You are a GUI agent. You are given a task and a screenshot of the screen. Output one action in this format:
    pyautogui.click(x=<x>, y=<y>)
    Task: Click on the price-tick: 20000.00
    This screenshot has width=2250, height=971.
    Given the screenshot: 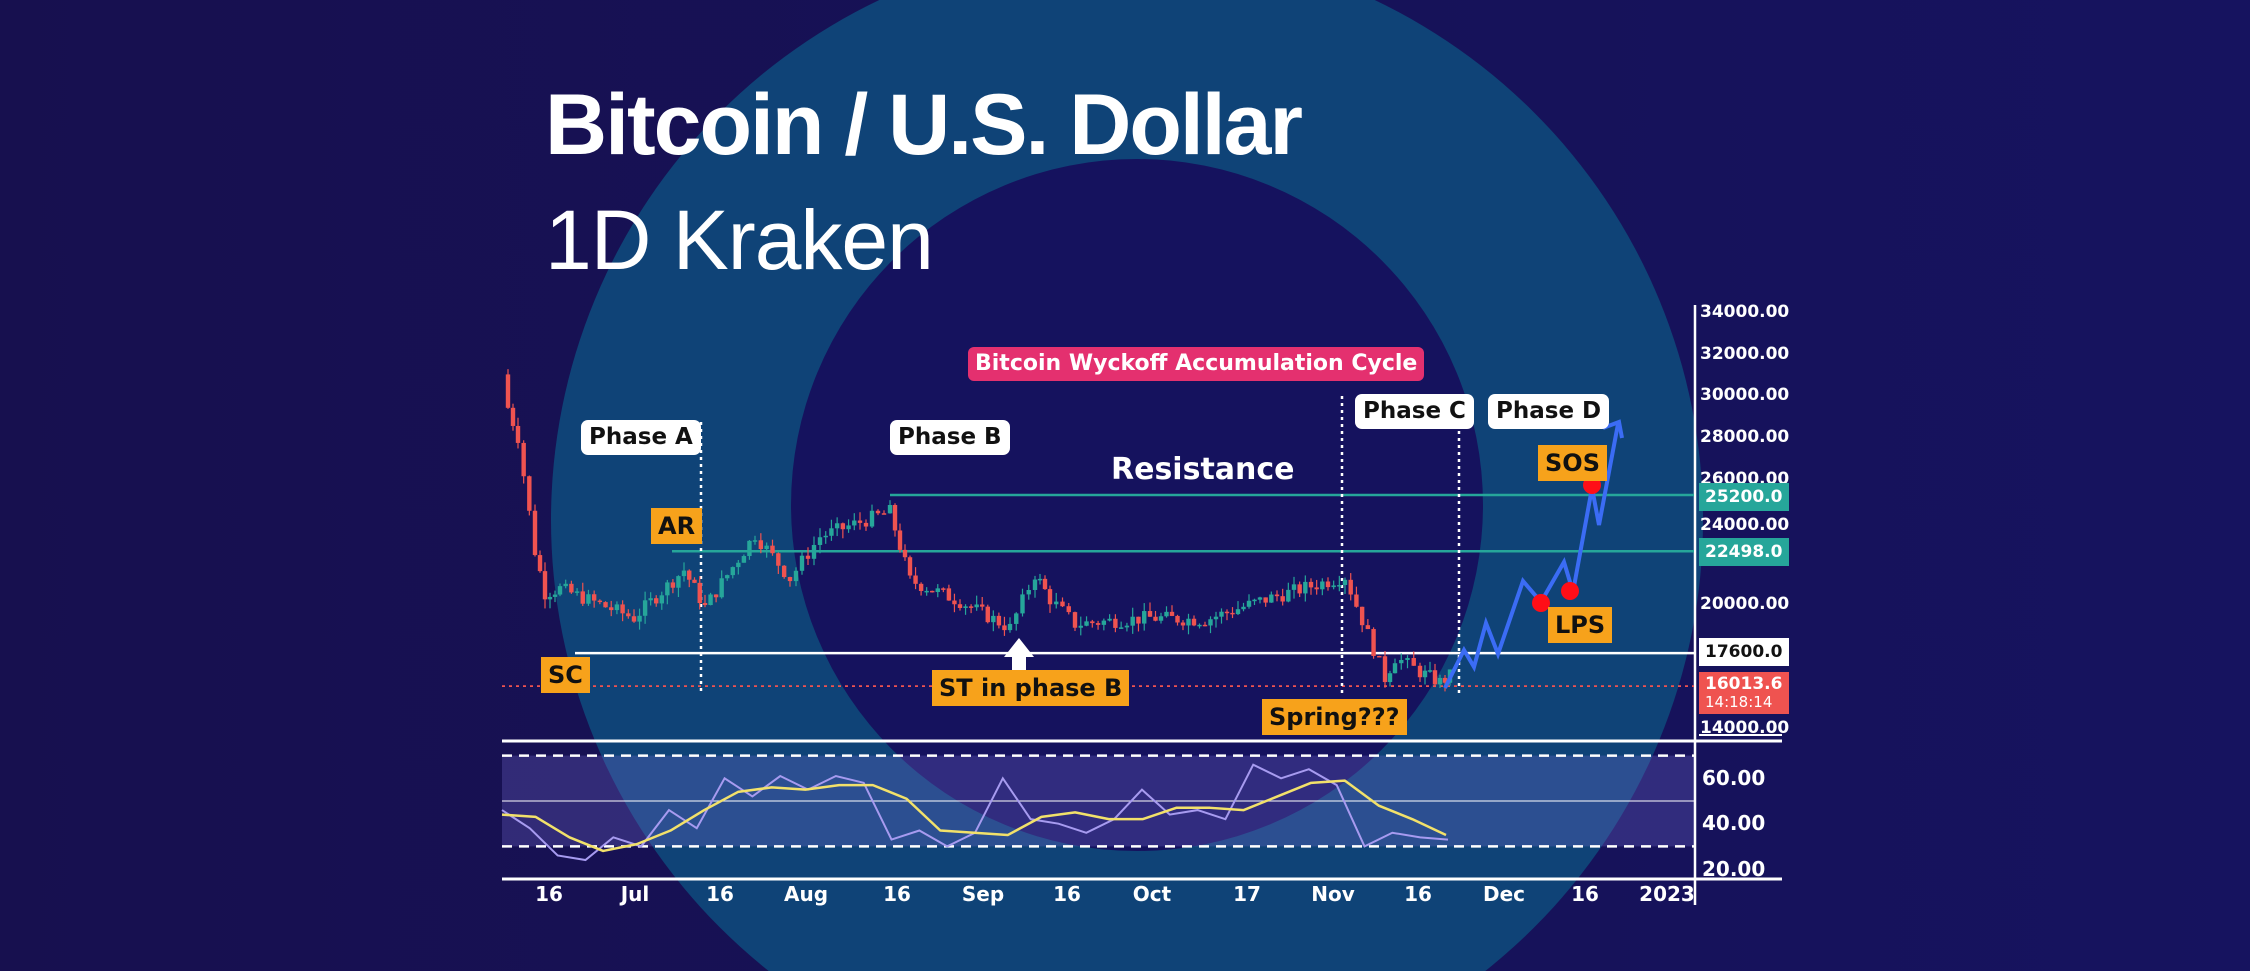 What is the action you would take?
    pyautogui.click(x=1745, y=604)
    